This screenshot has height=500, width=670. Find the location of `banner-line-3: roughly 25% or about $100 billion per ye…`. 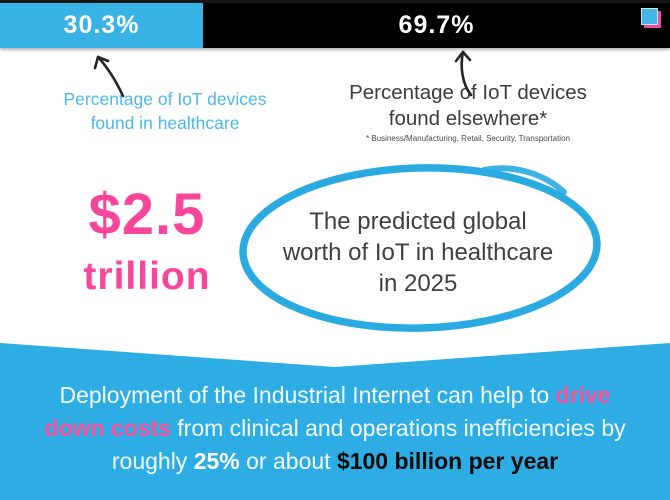

banner-line-3: roughly 25% or about $100 billion per ye… is located at coordinates (335, 461).